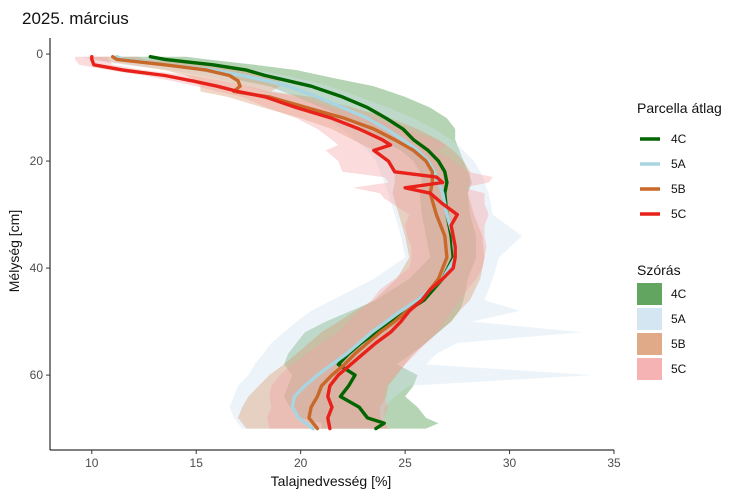  Describe the element at coordinates (39, 54) in the screenshot. I see `y-tick-label: 0` at that location.